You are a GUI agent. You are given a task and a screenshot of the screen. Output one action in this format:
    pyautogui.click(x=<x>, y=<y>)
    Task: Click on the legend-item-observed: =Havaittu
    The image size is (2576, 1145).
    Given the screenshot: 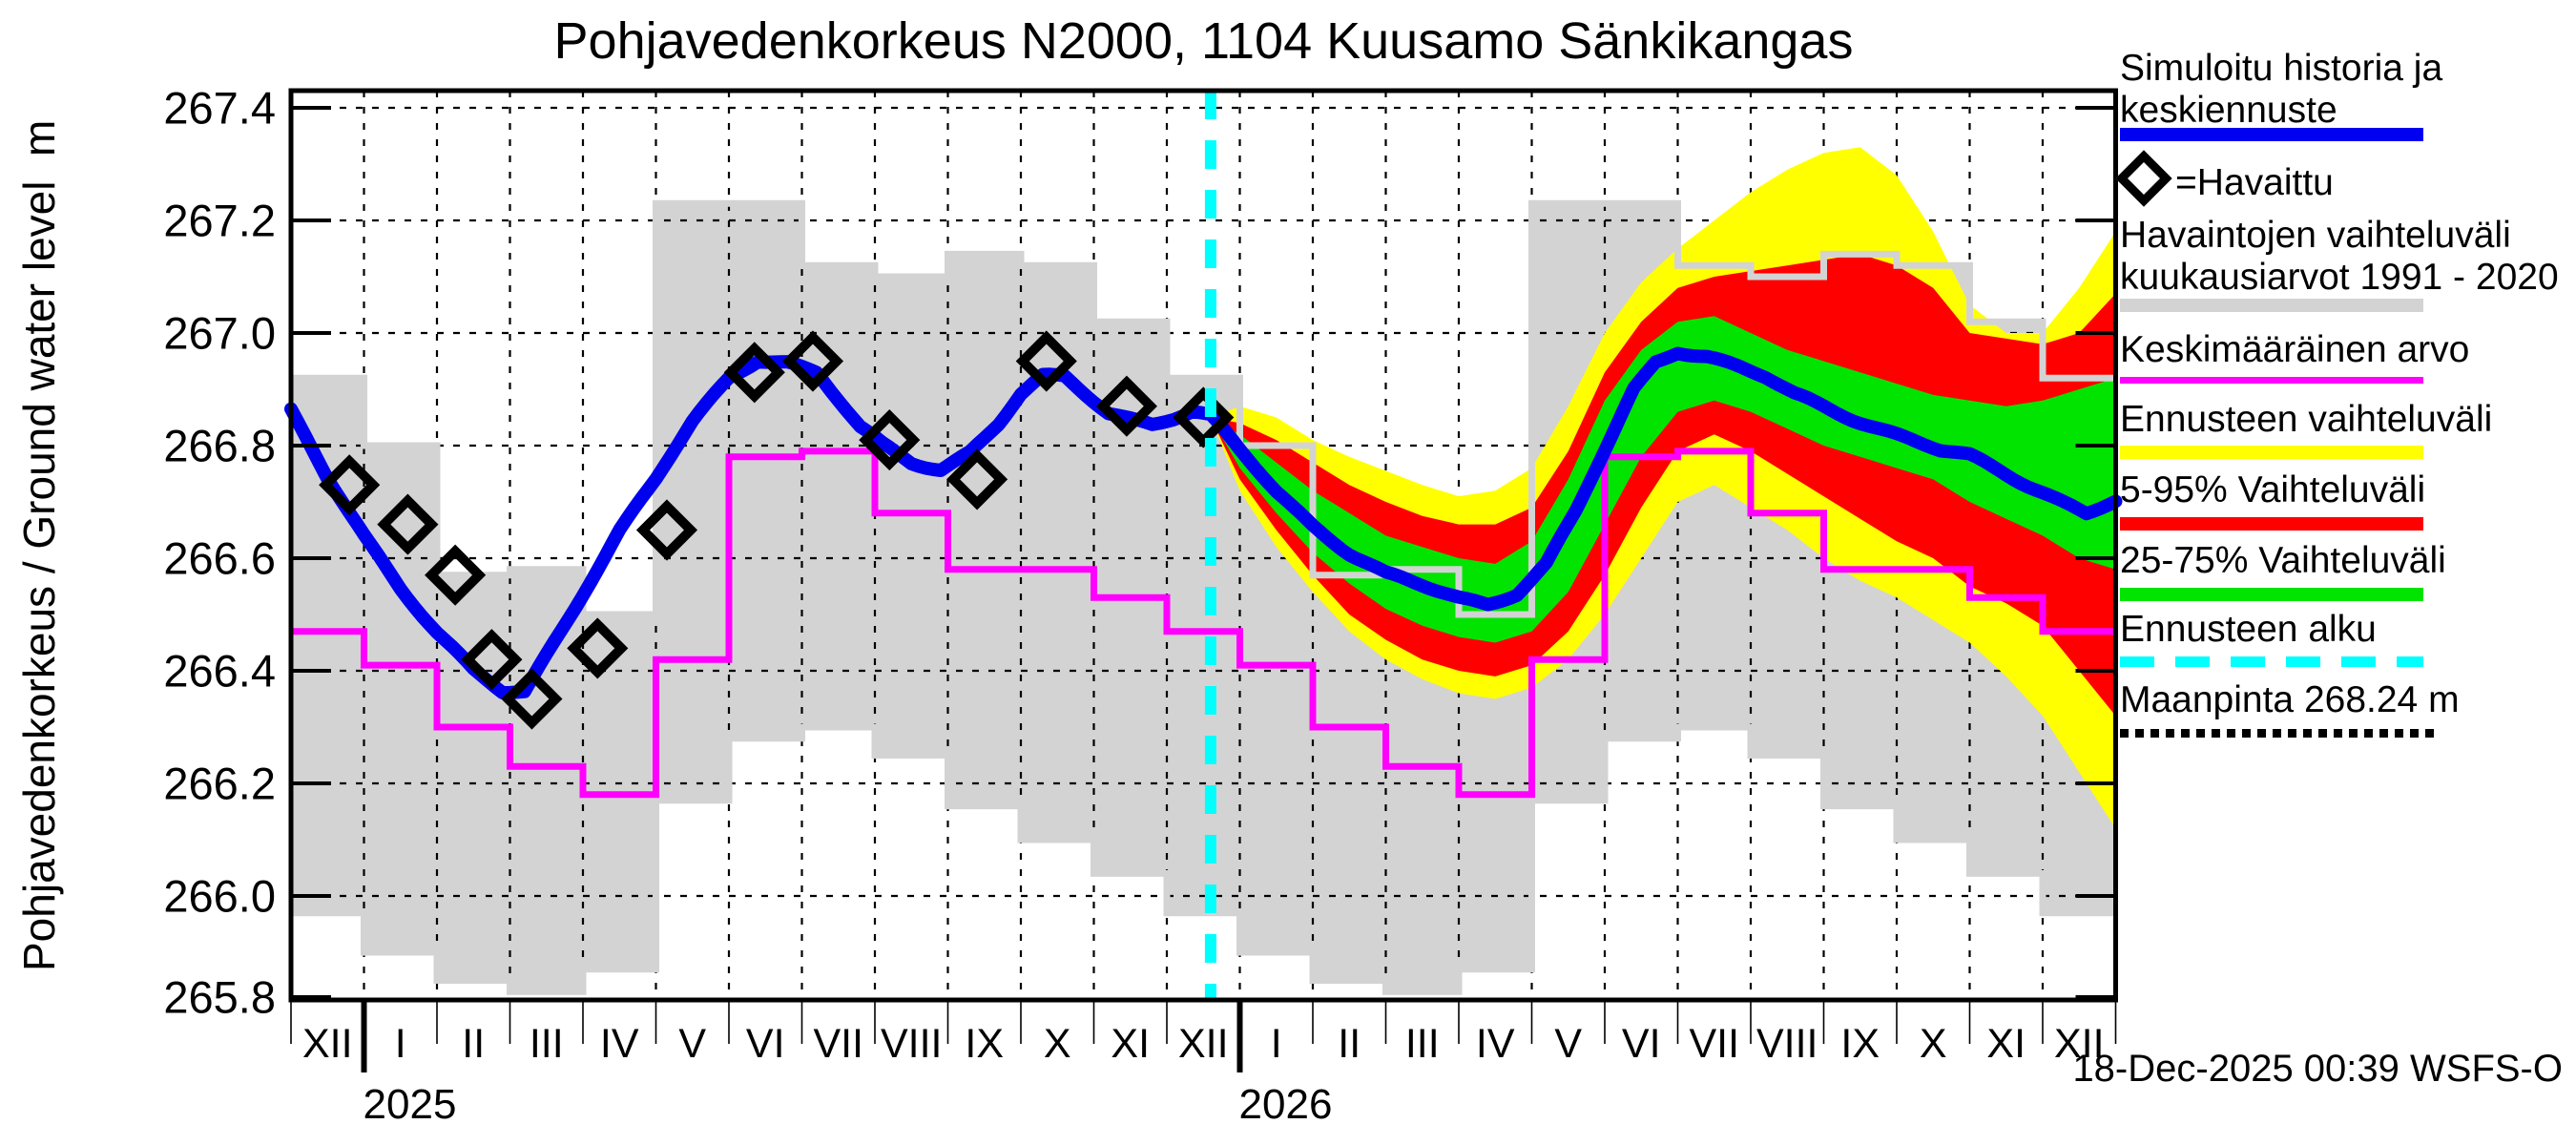 What is the action you would take?
    pyautogui.click(x=2341, y=179)
    